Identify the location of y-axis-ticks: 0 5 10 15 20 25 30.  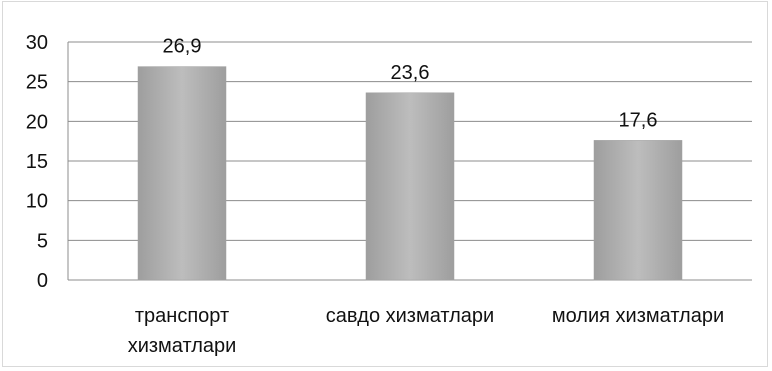
(37, 162).